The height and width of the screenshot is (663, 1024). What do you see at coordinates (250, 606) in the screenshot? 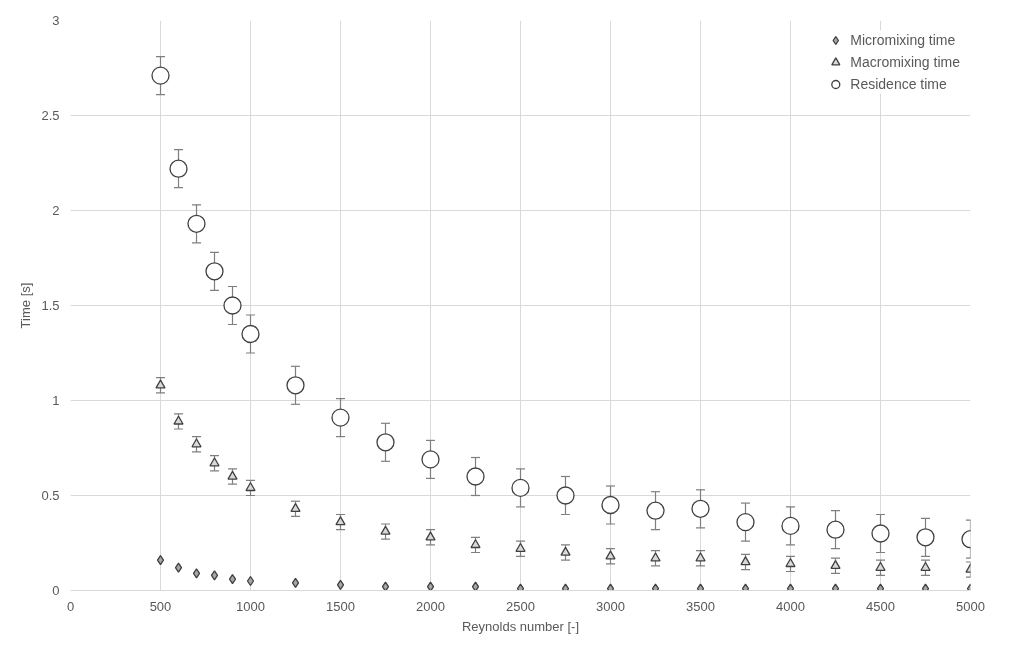
I see `x-tick-label: 1000` at bounding box center [250, 606].